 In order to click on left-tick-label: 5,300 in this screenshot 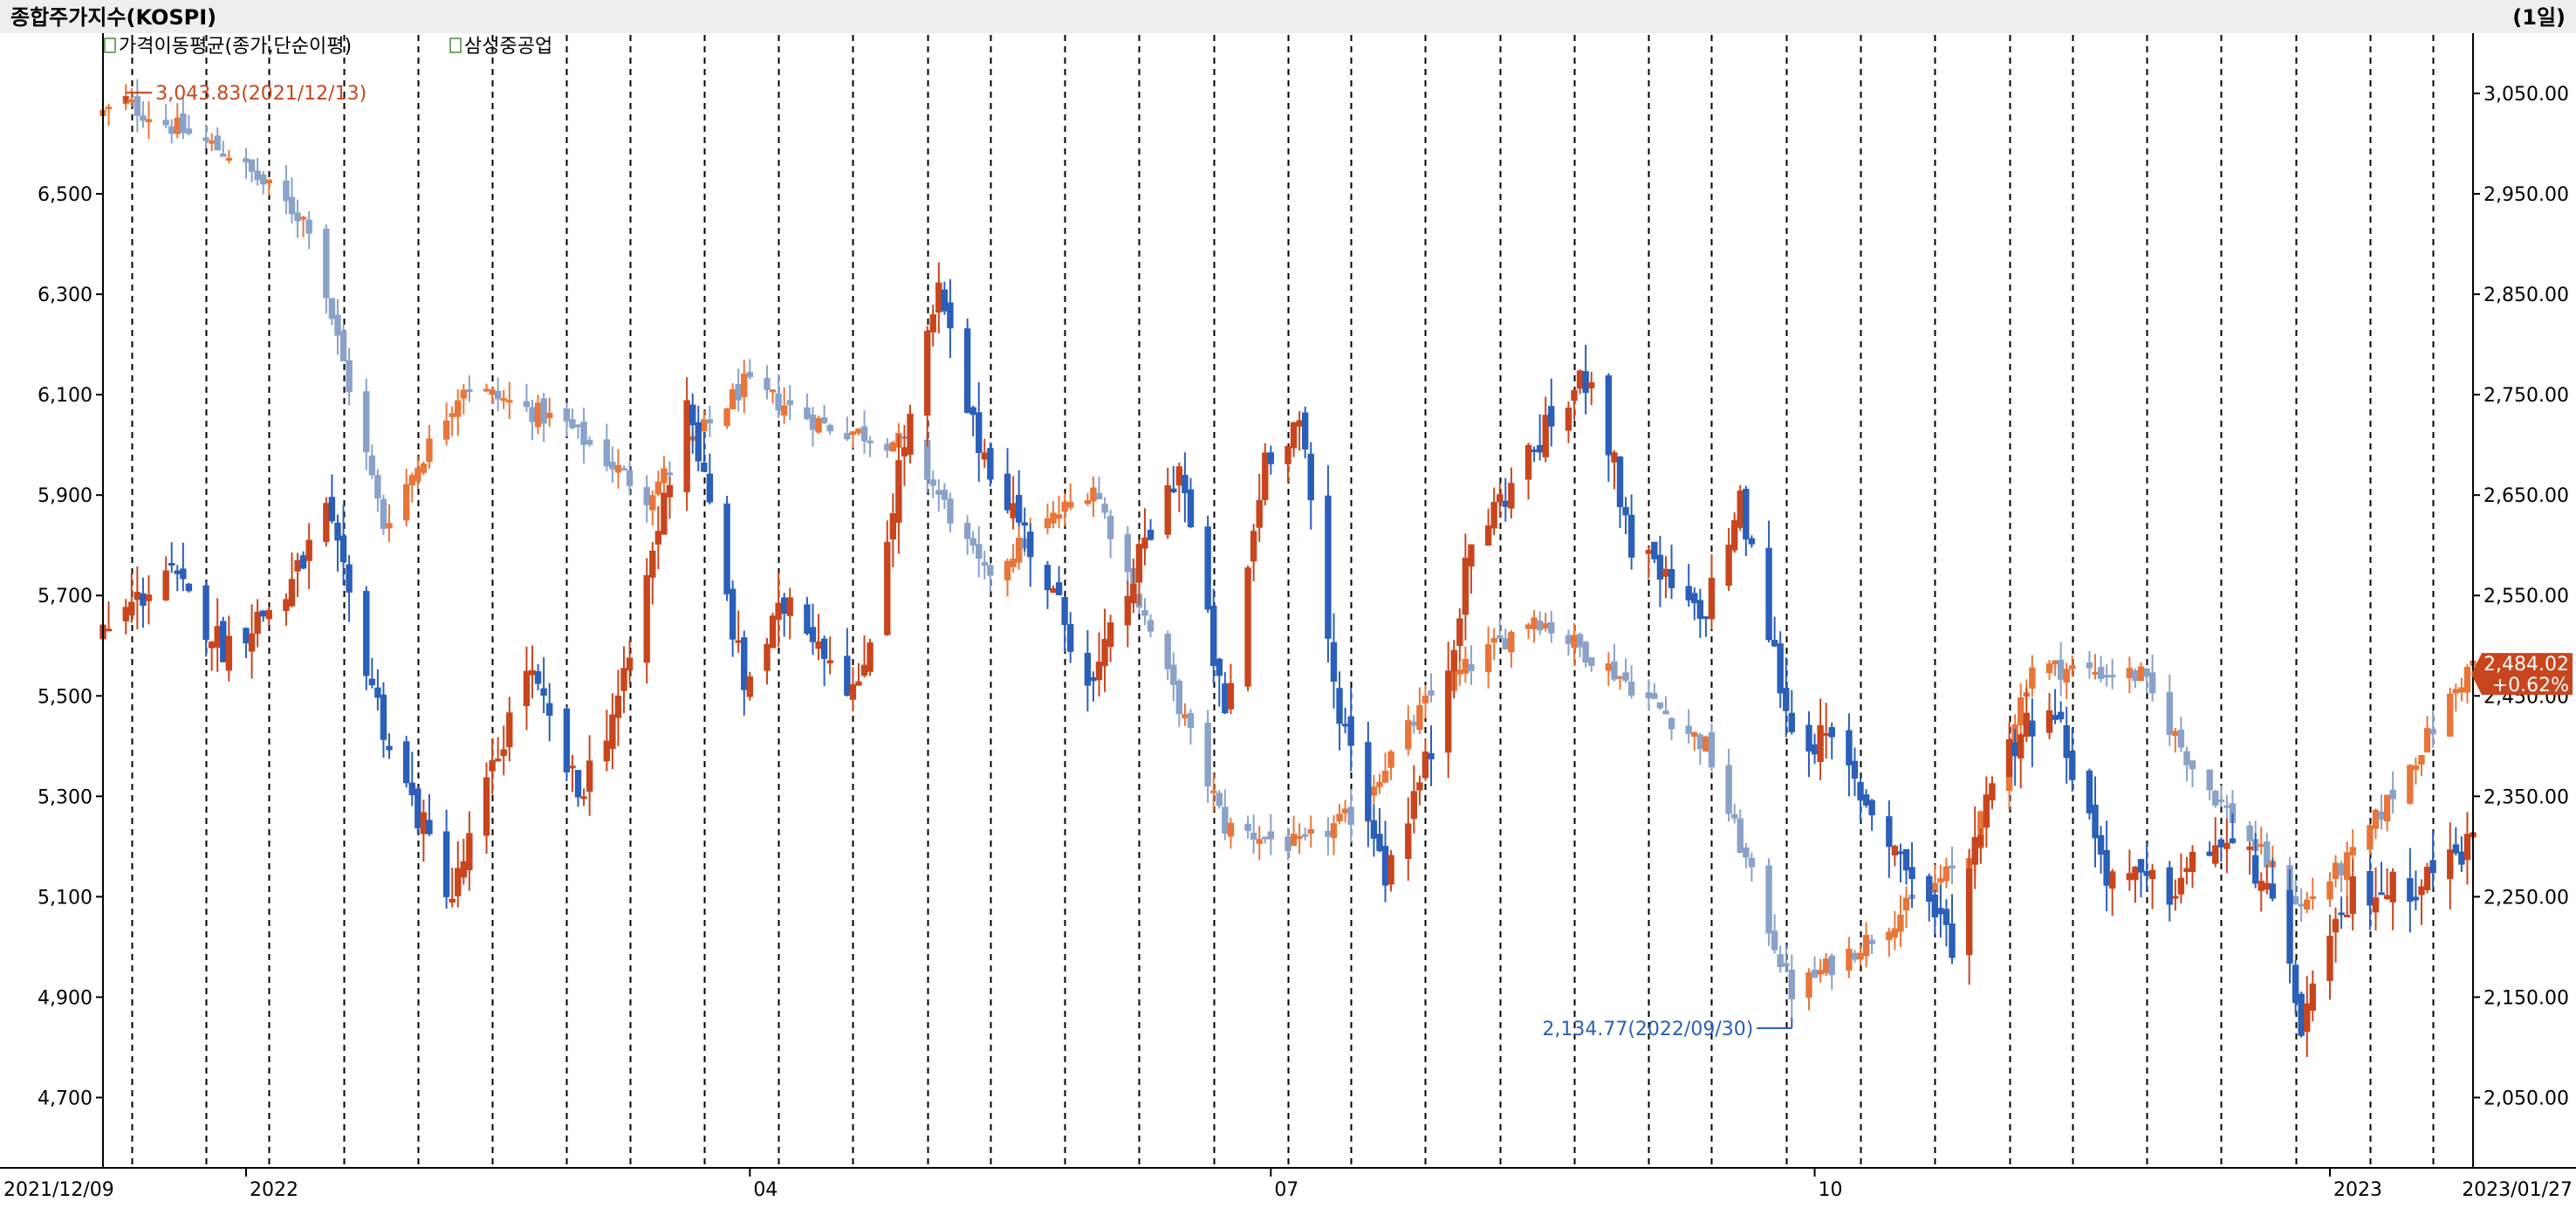, I will do `click(65, 797)`.